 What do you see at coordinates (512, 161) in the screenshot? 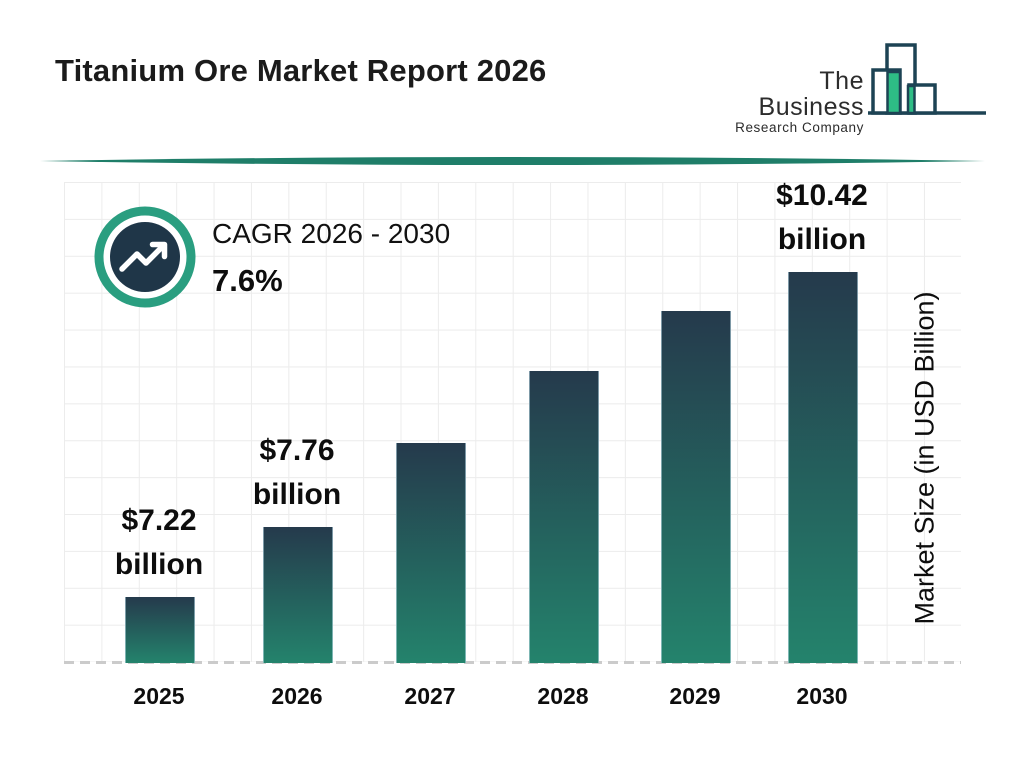
I see `tapered-divider-line` at bounding box center [512, 161].